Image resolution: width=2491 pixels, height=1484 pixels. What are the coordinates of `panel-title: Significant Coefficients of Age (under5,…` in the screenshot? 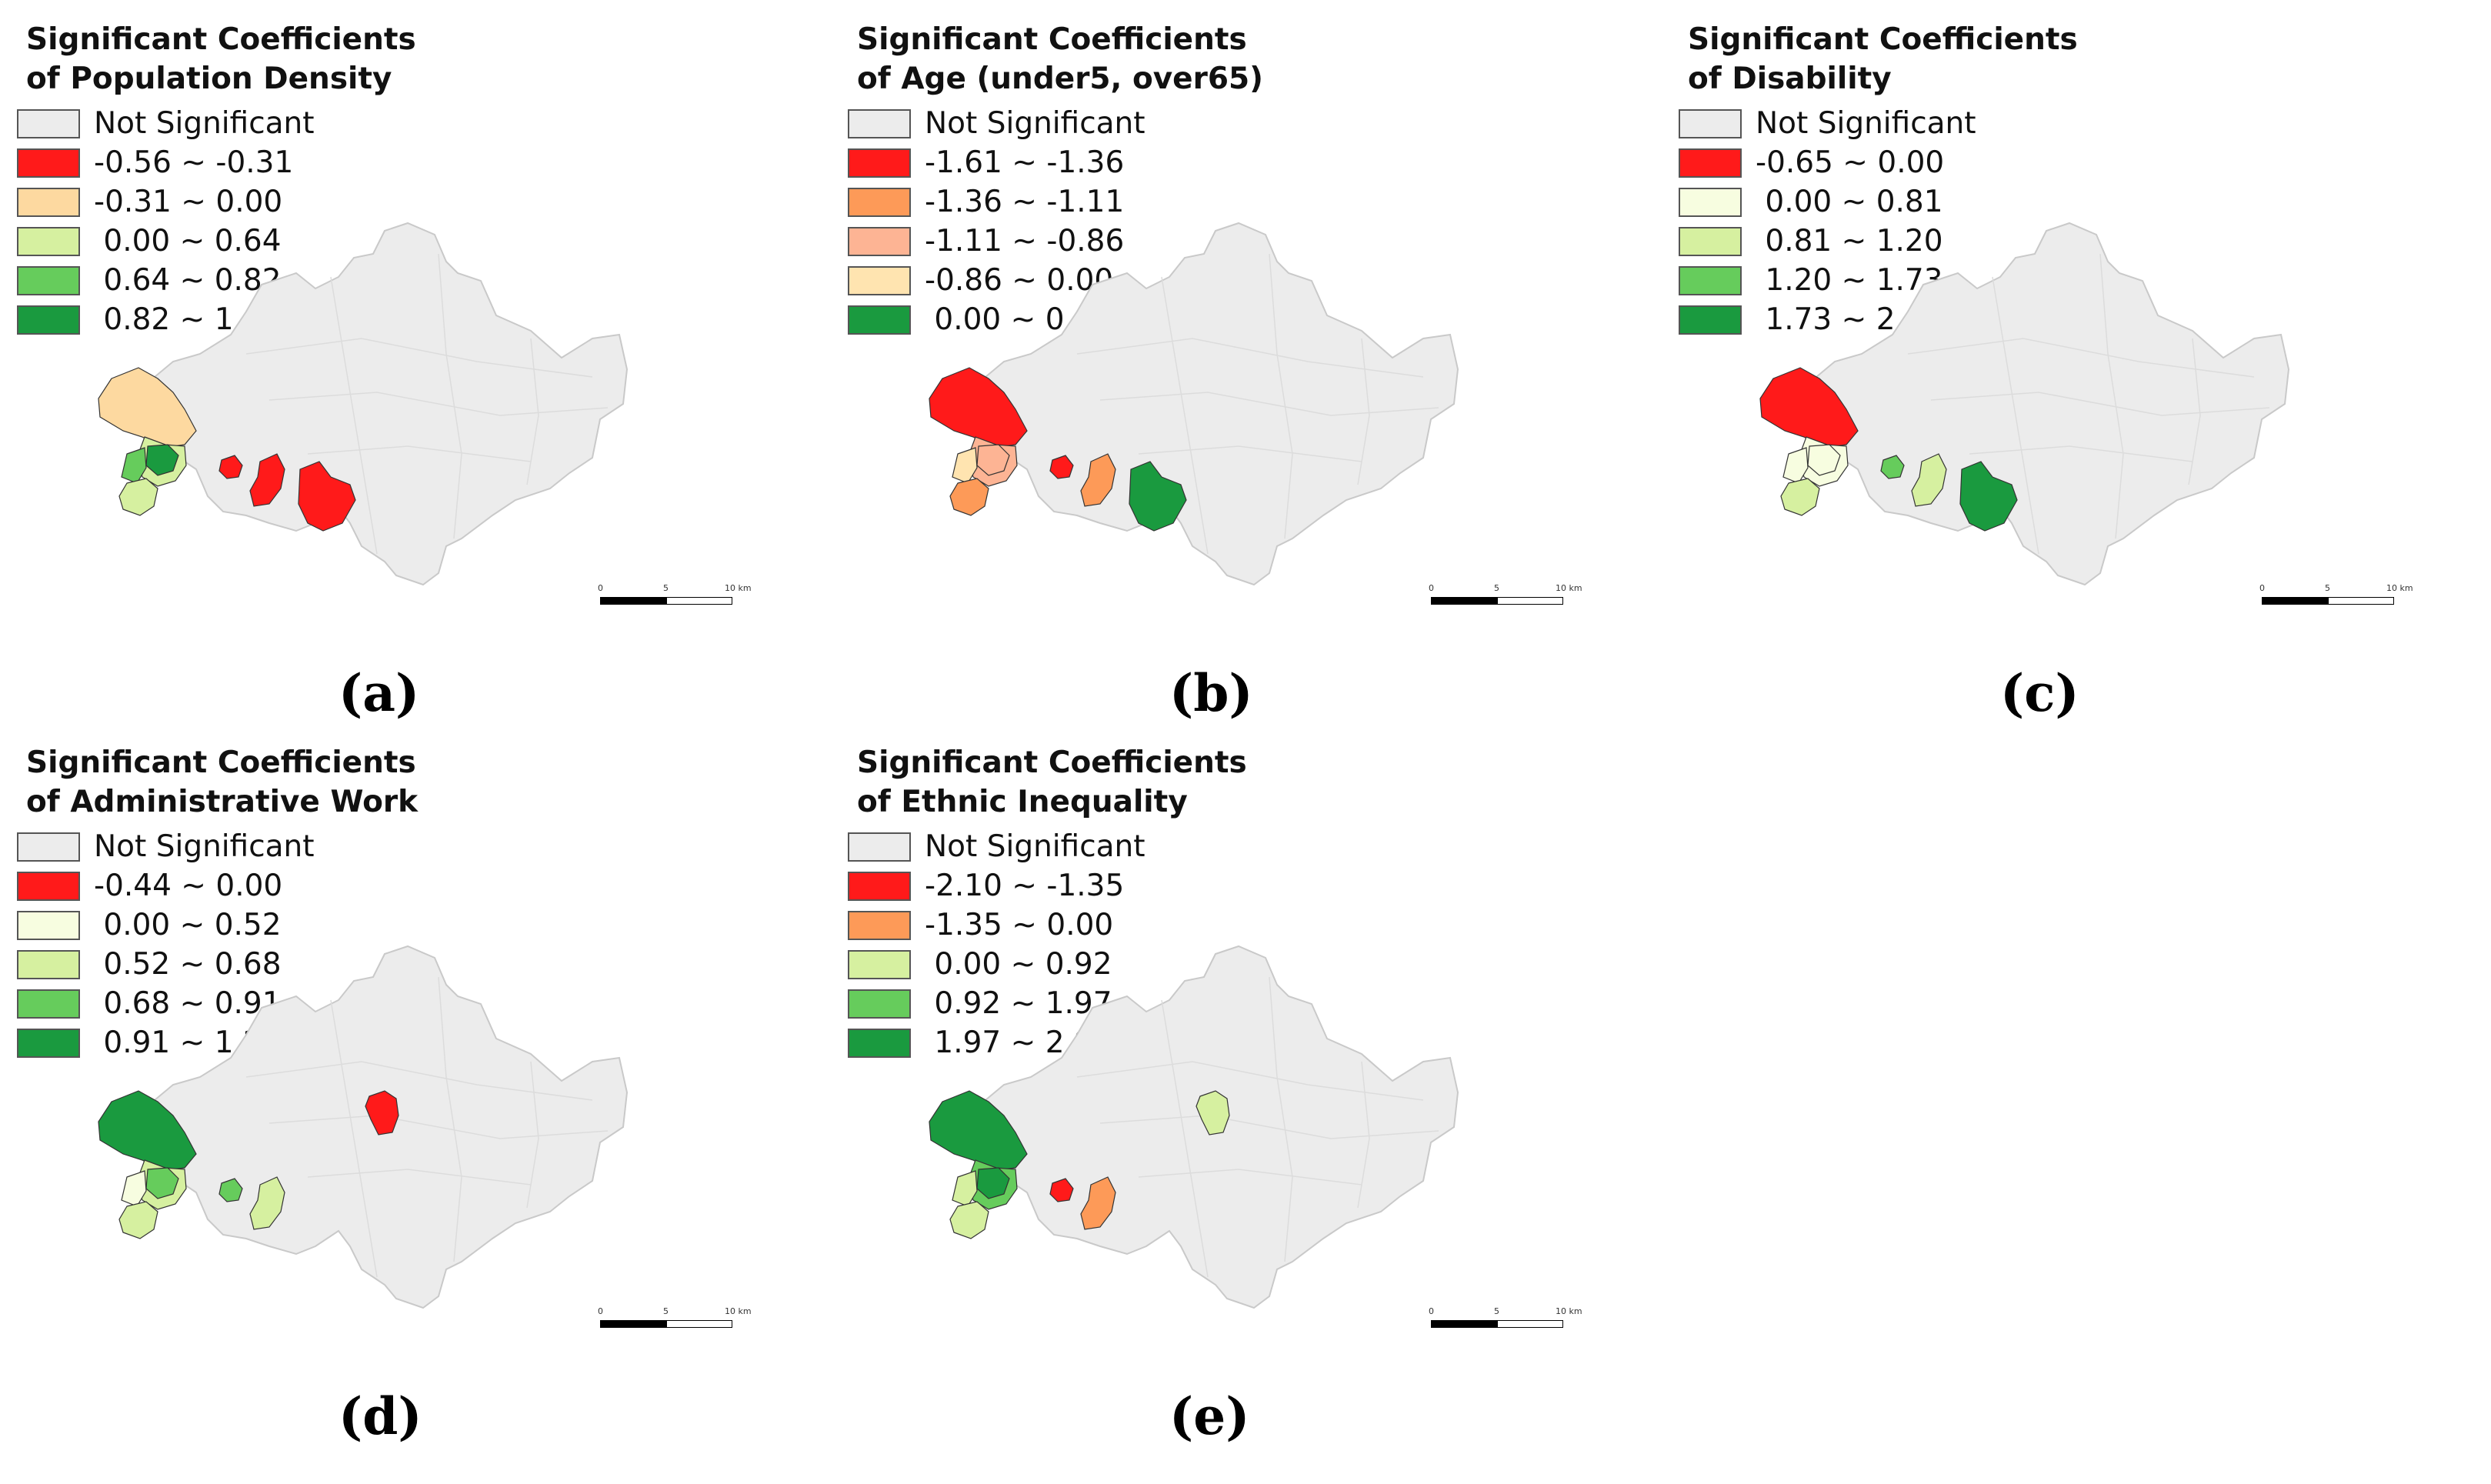 It's located at (1060, 59).